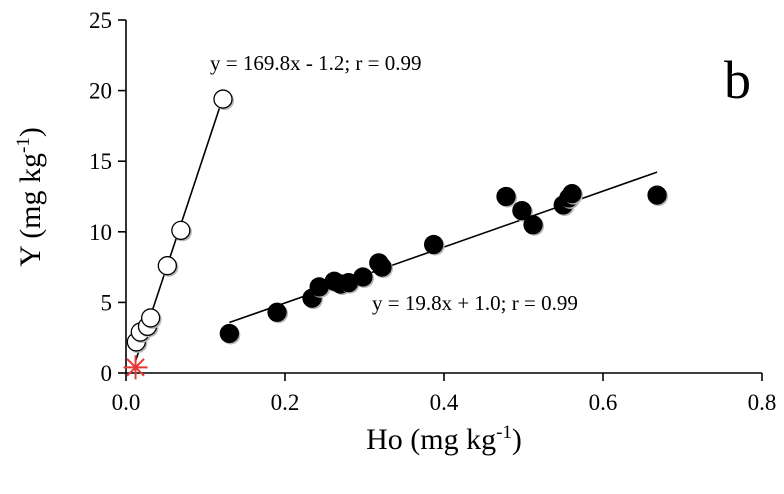  I want to click on x-tick-label: 0.8, so click(762, 402).